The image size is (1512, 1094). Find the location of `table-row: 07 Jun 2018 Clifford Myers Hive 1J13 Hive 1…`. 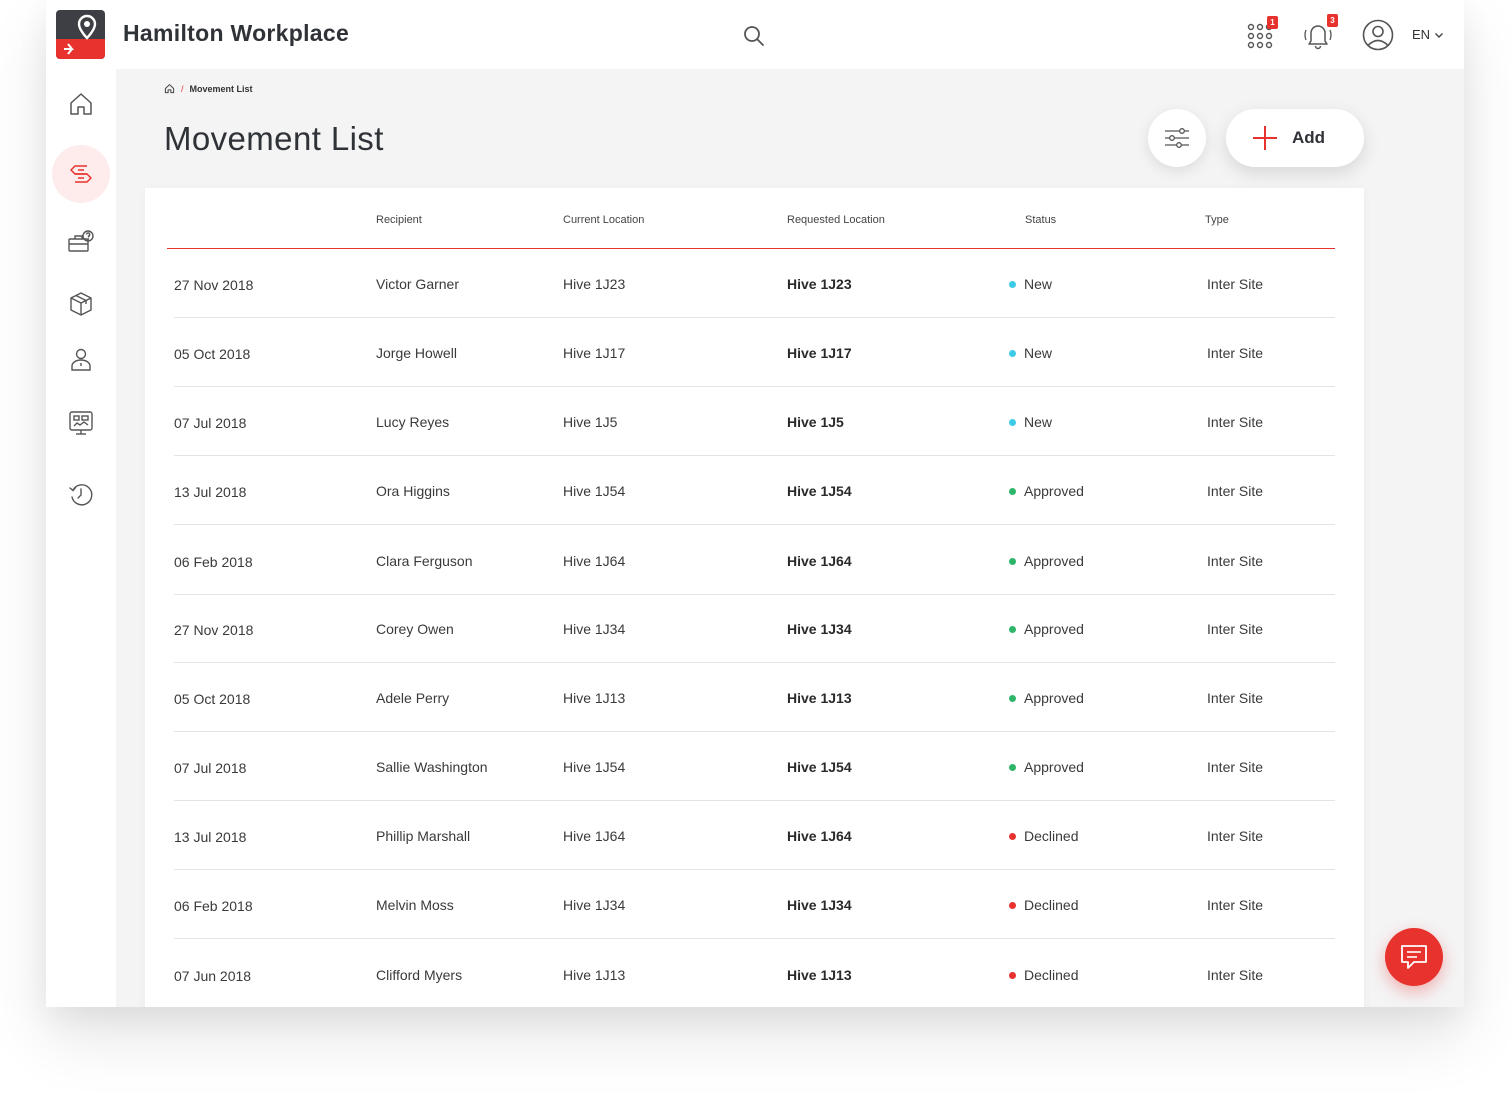

table-row: 07 Jun 2018 Clifford Myers Hive 1J13 Hive 1… is located at coordinates (754, 973).